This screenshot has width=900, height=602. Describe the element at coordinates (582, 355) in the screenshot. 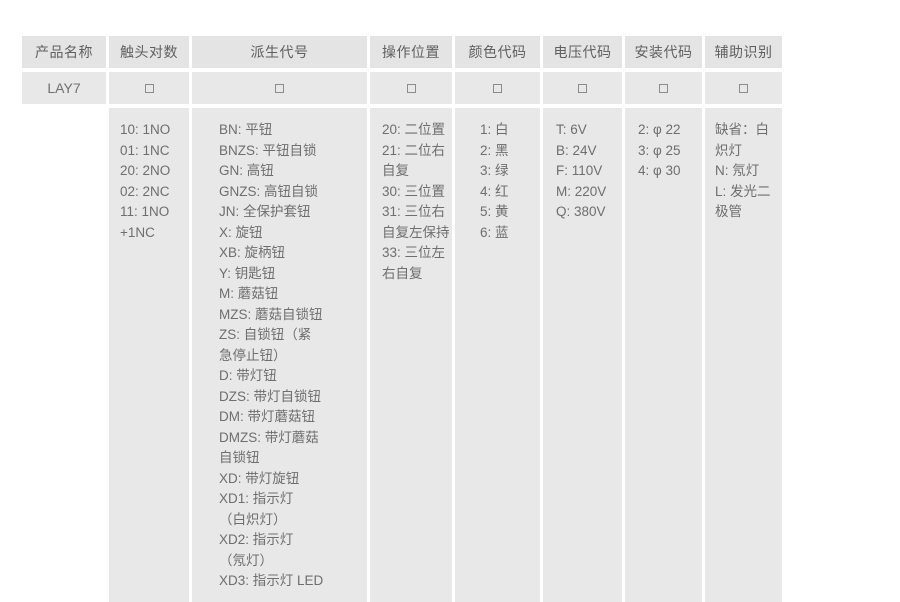

I see `body-cell-voltage-code: T: 6V B: 24V F: 110V M: 220V Q: 380V` at that location.